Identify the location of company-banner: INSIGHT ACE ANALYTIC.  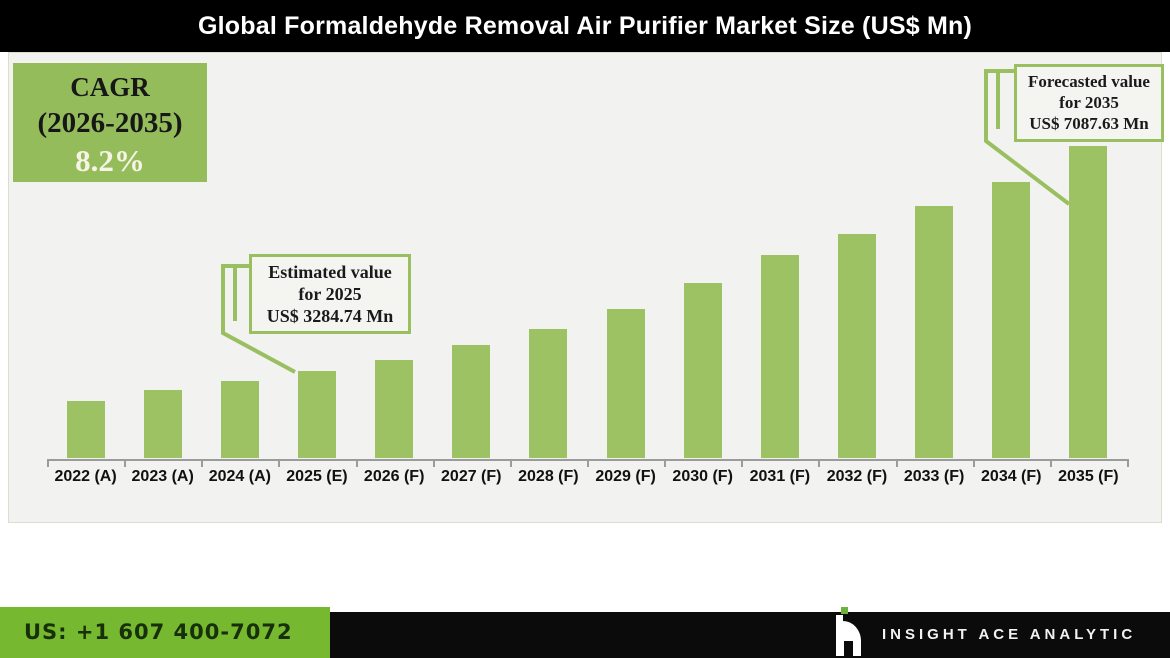
(750, 632).